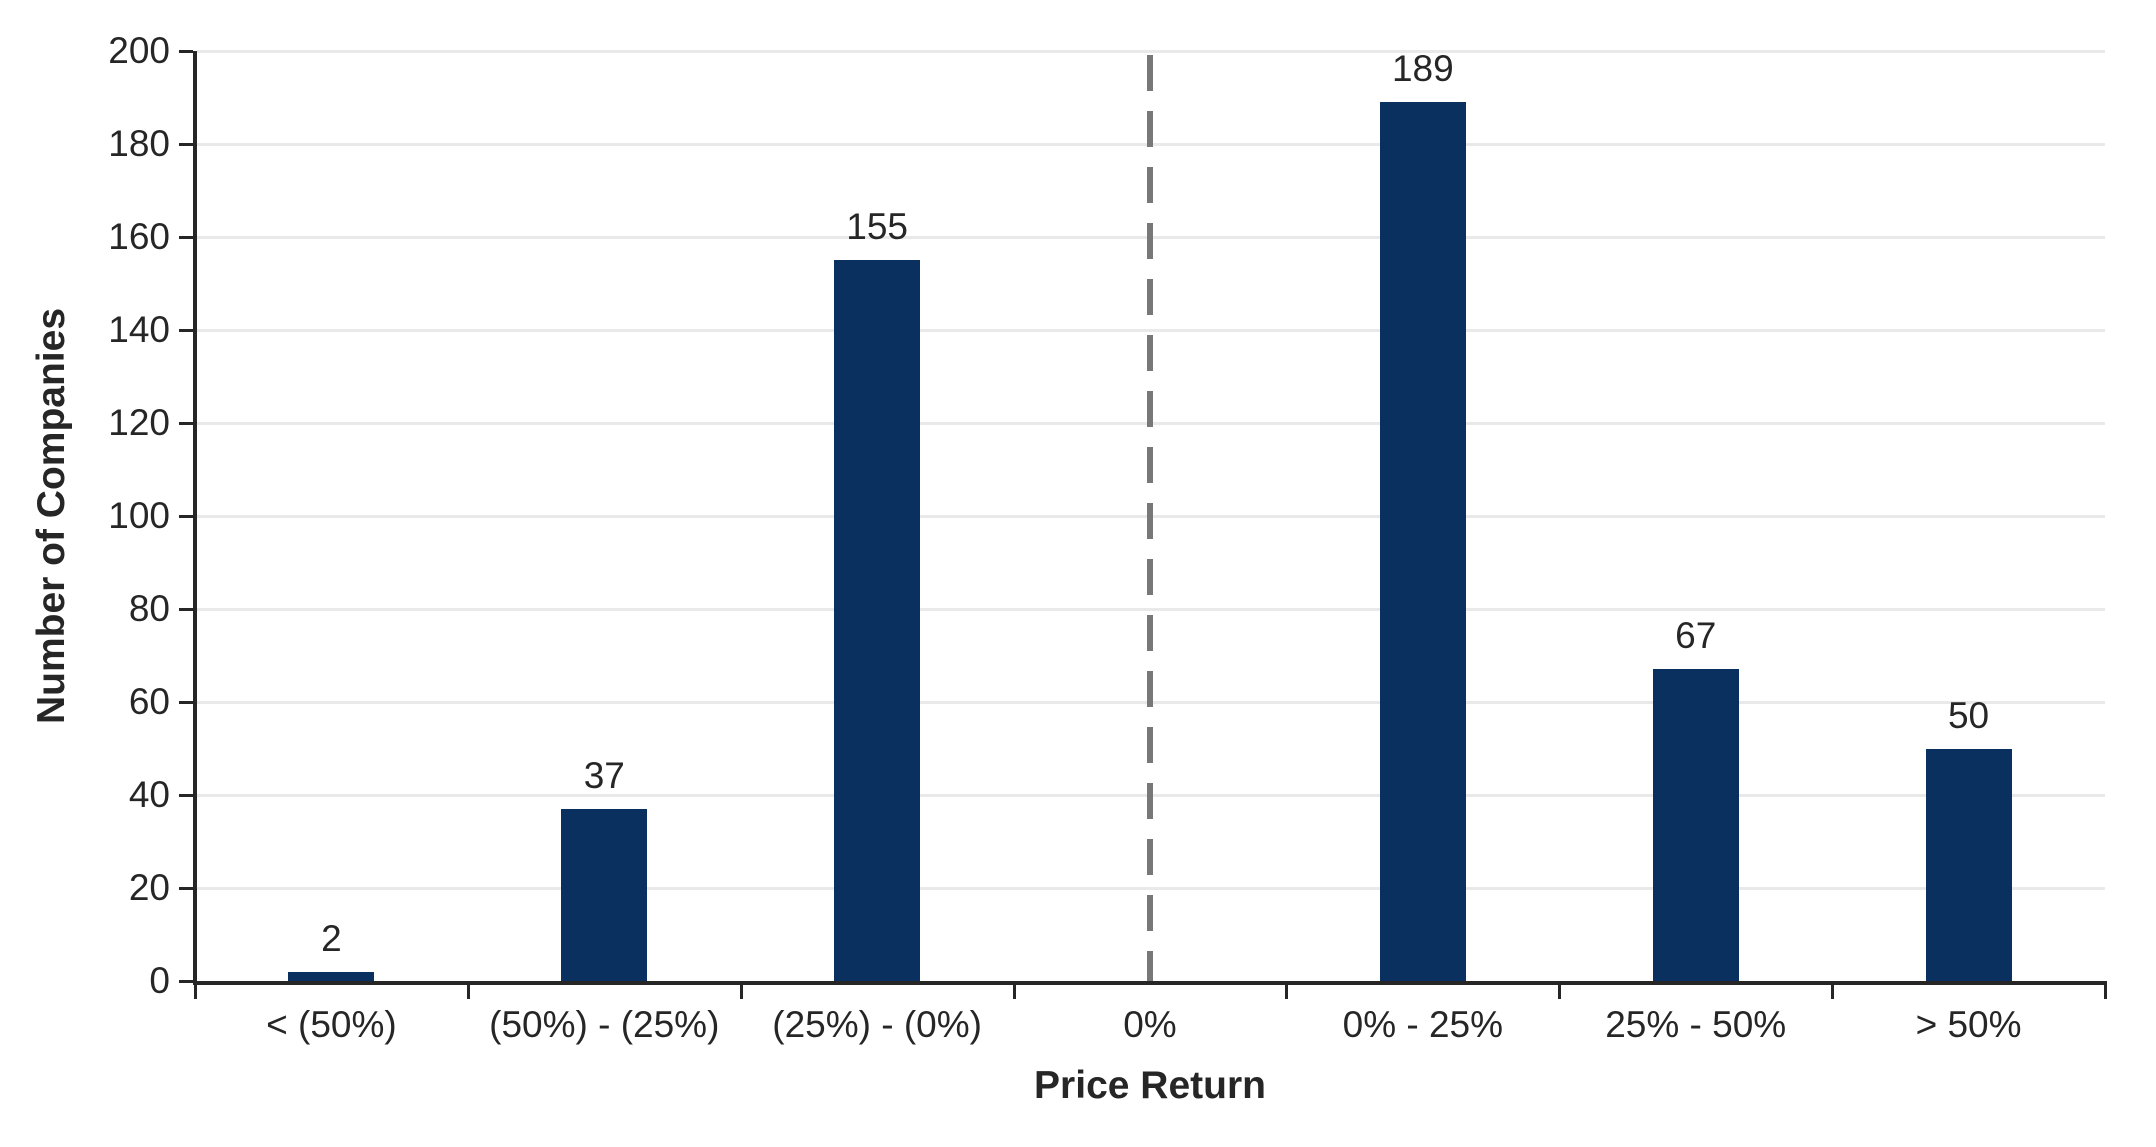  I want to click on bar-value-label: 155, so click(877, 227).